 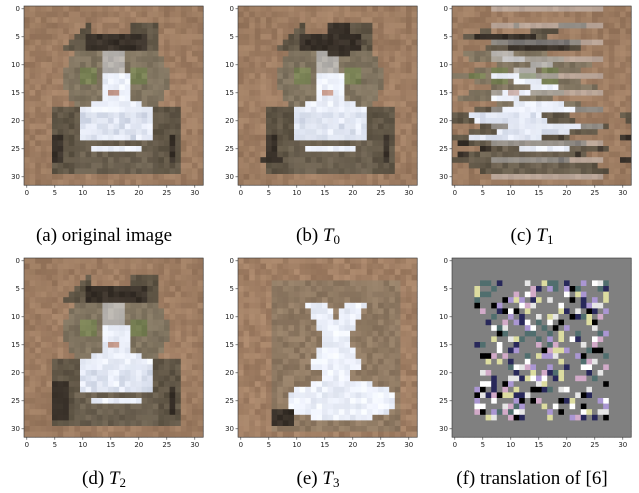 I want to click on caption-a: (a) original image, so click(x=104, y=236).